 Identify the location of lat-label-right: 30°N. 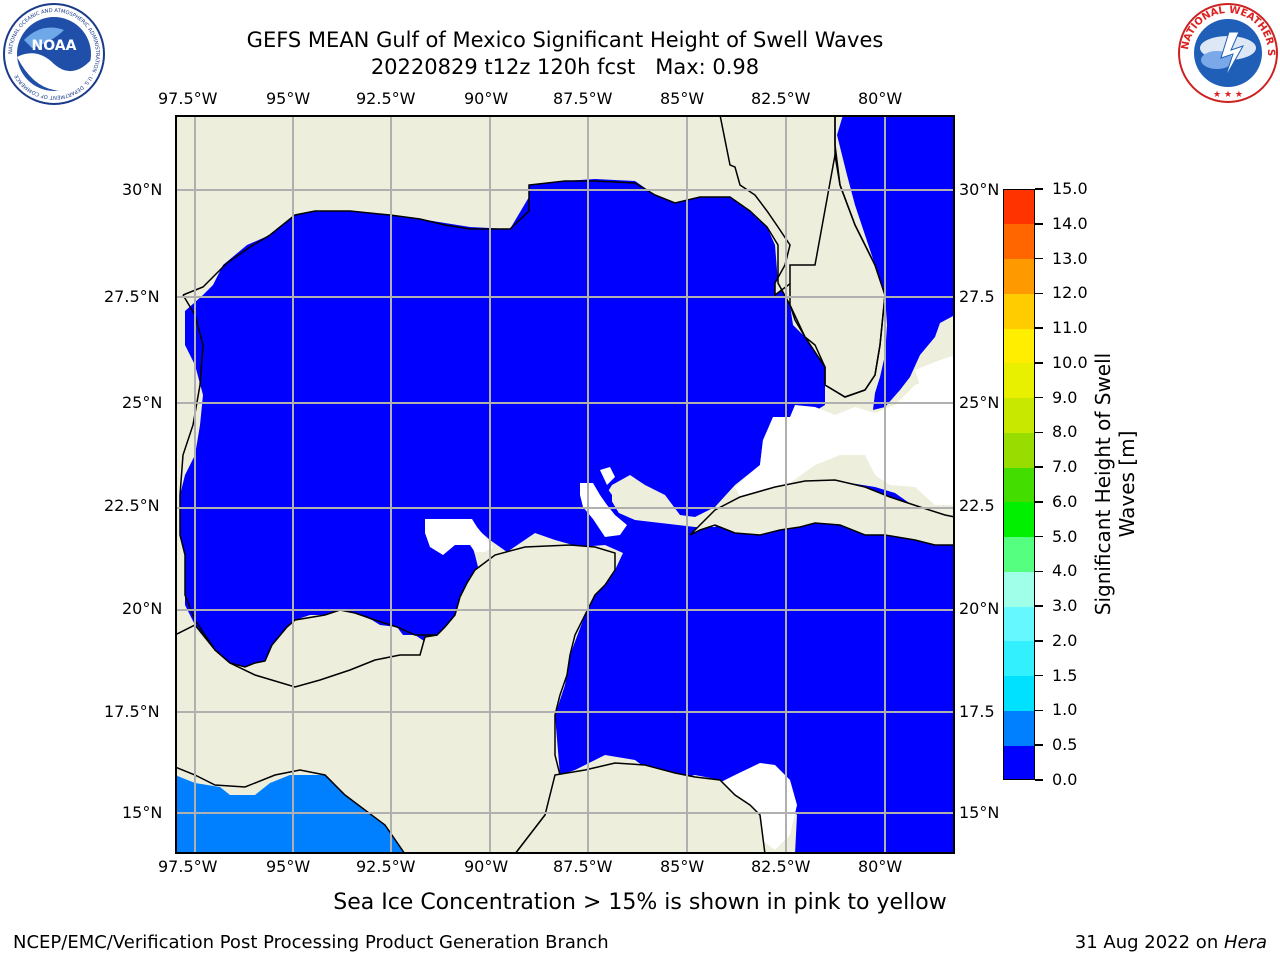
(979, 189).